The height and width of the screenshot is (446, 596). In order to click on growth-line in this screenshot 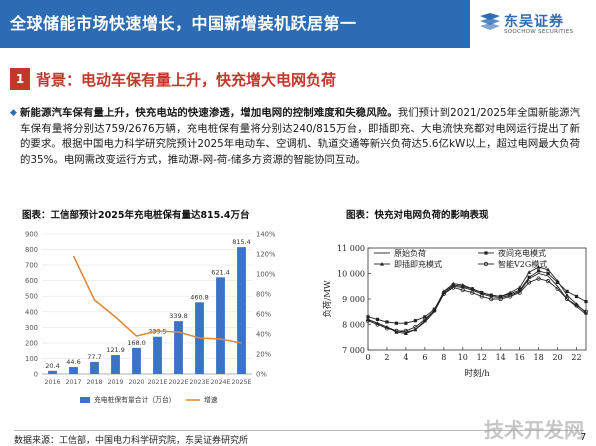, I will do `click(157, 299)`.